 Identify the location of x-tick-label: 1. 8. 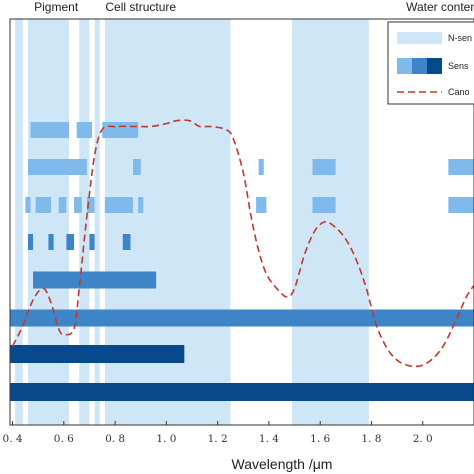
(371, 439).